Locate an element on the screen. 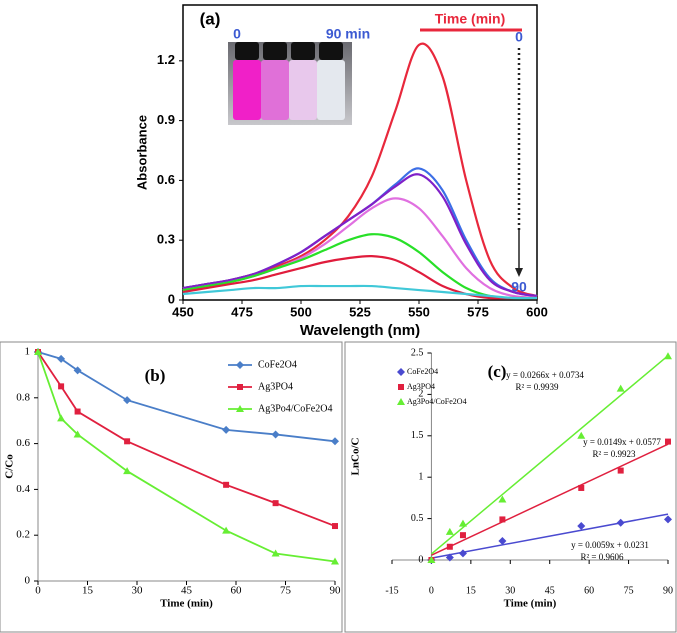 This screenshot has width=677, height=633. panel-label: (c) is located at coordinates (497, 371).